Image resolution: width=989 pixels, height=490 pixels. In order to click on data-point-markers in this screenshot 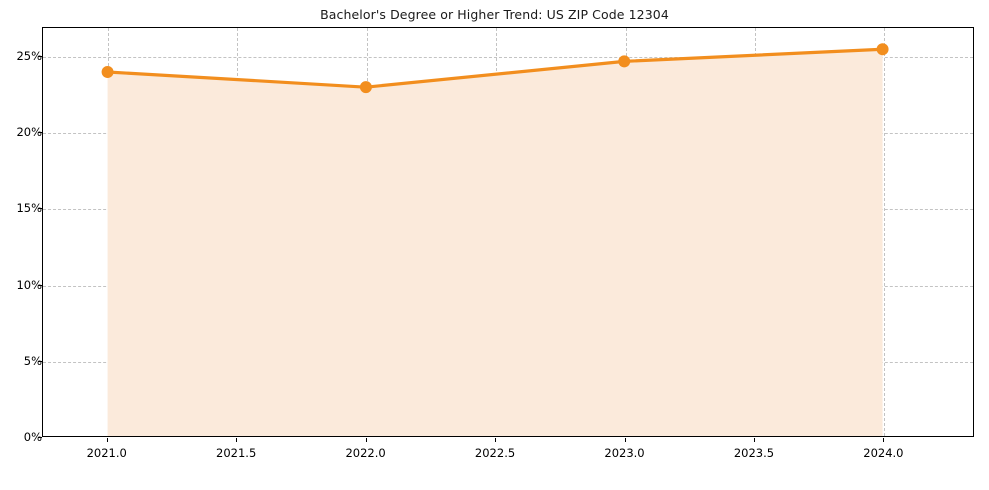, I will do `click(495, 68)`.